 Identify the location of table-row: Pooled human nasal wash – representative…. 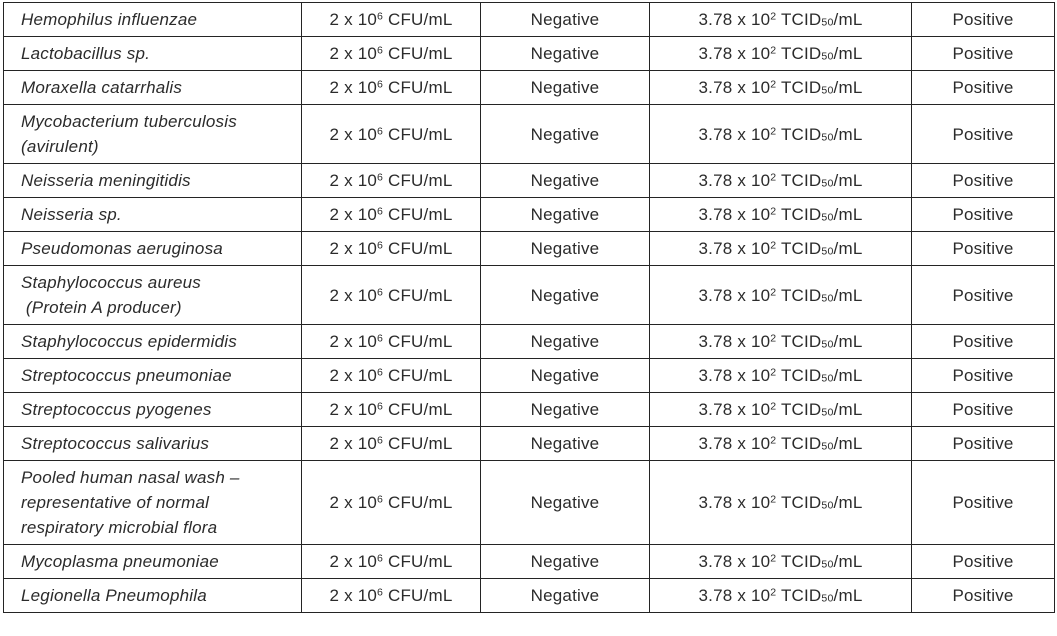
(529, 502).